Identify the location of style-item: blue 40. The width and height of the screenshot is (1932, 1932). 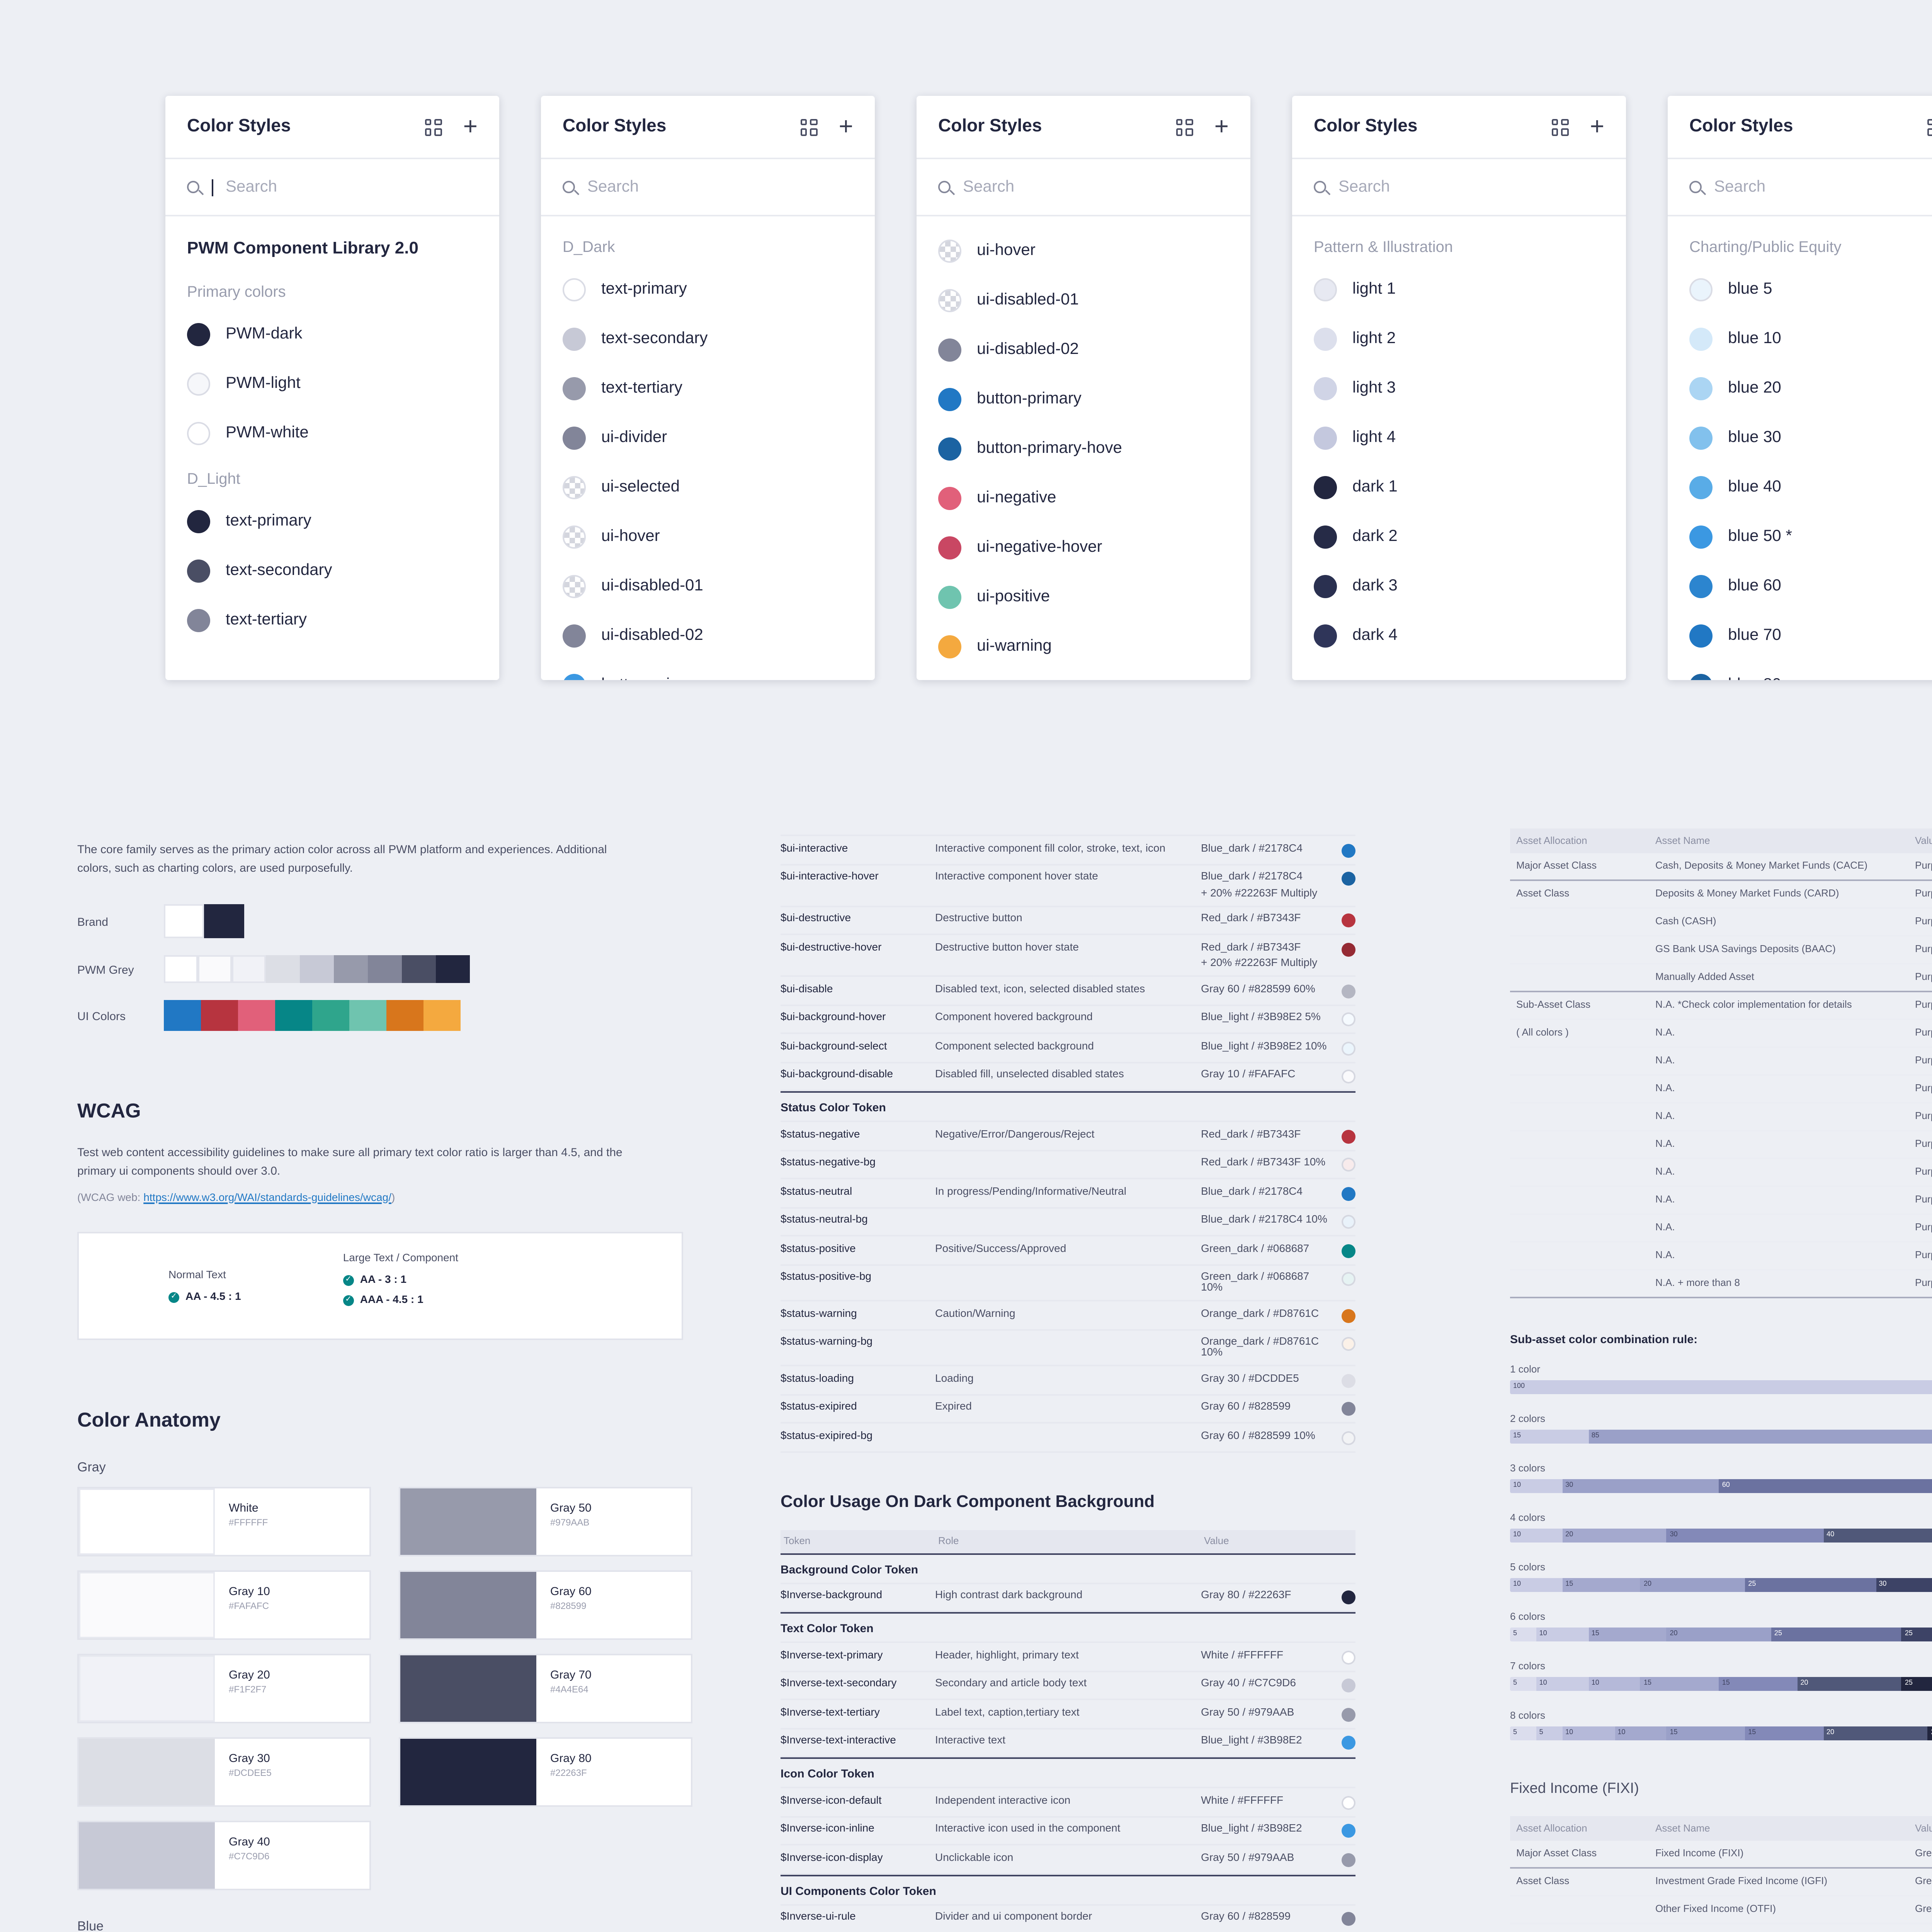
(1800, 487).